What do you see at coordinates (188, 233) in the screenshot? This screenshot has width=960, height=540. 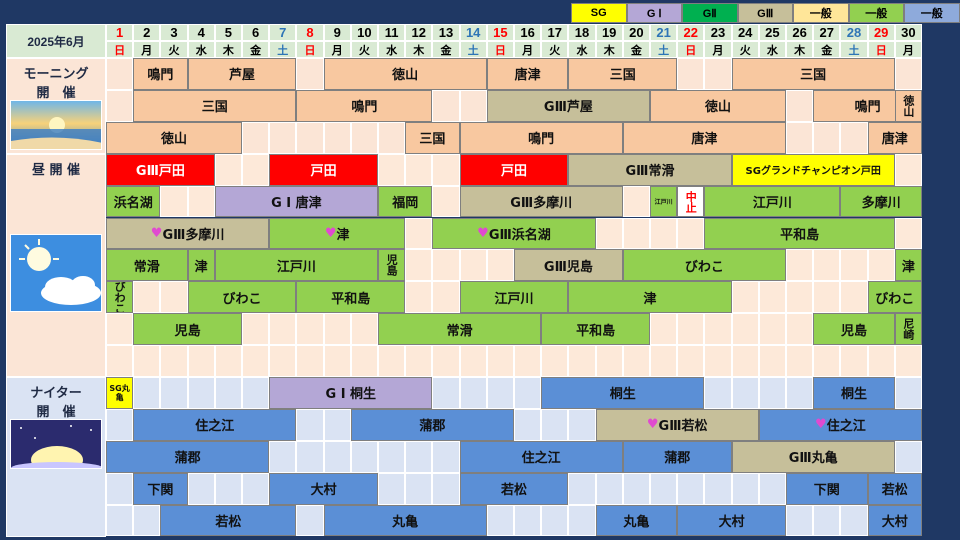 I see `race-event: ♥ GⅢ多摩川` at bounding box center [188, 233].